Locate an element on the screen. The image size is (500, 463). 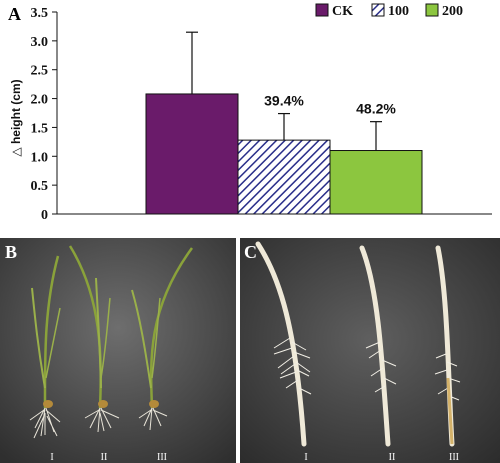
photo-b-label-1: I is located at coordinates (51, 457).